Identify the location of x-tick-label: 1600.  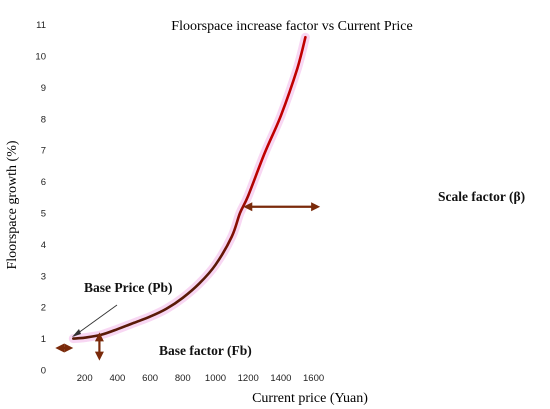
(313, 378).